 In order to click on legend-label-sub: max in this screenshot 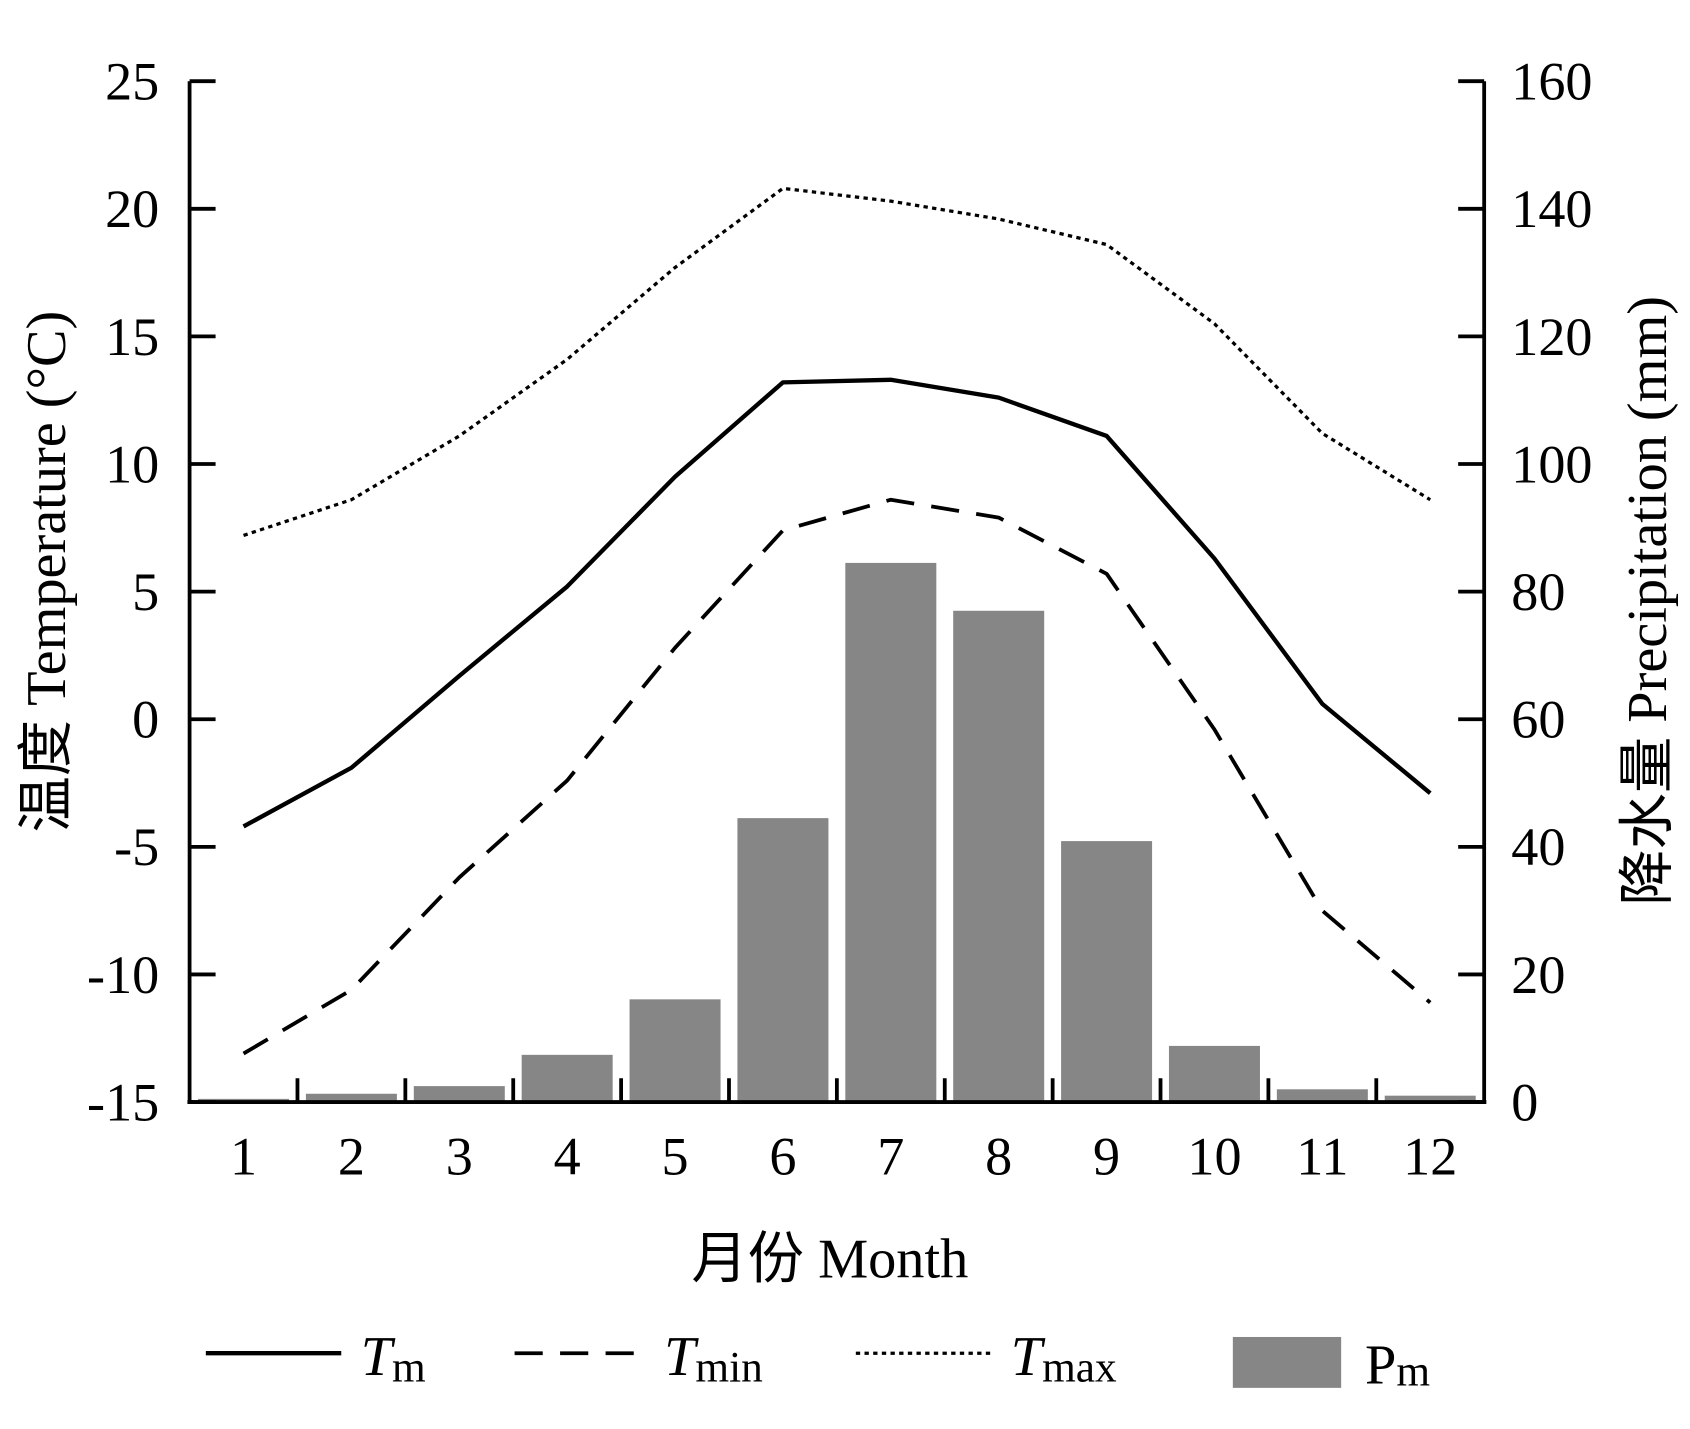, I will do `click(1079, 1367)`.